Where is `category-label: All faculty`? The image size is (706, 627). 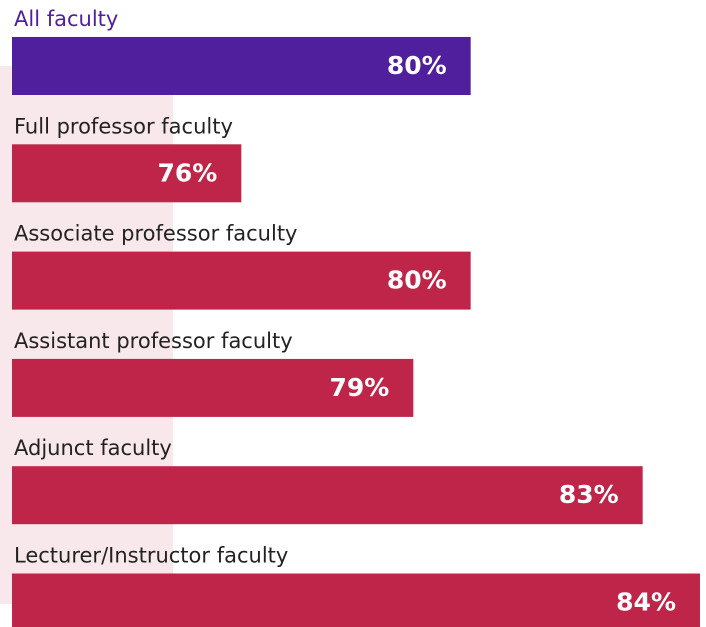
category-label: All faculty is located at coordinates (66, 19).